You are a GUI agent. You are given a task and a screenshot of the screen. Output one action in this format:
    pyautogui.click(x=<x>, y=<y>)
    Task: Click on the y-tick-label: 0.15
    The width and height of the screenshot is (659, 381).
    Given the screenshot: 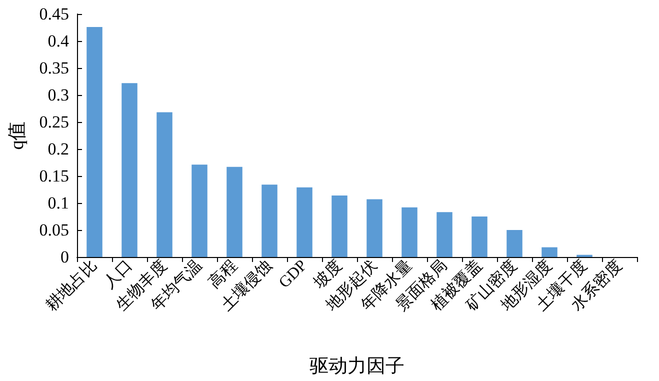 What is the action you would take?
    pyautogui.click(x=54, y=176)
    